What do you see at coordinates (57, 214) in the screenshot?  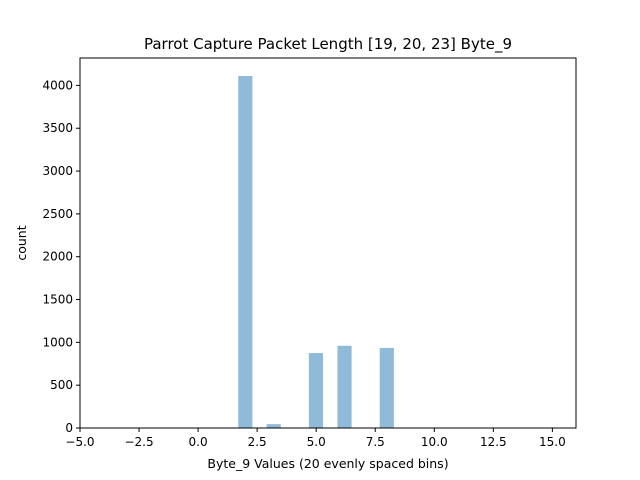 I see `y-tick-label: 2500` at bounding box center [57, 214].